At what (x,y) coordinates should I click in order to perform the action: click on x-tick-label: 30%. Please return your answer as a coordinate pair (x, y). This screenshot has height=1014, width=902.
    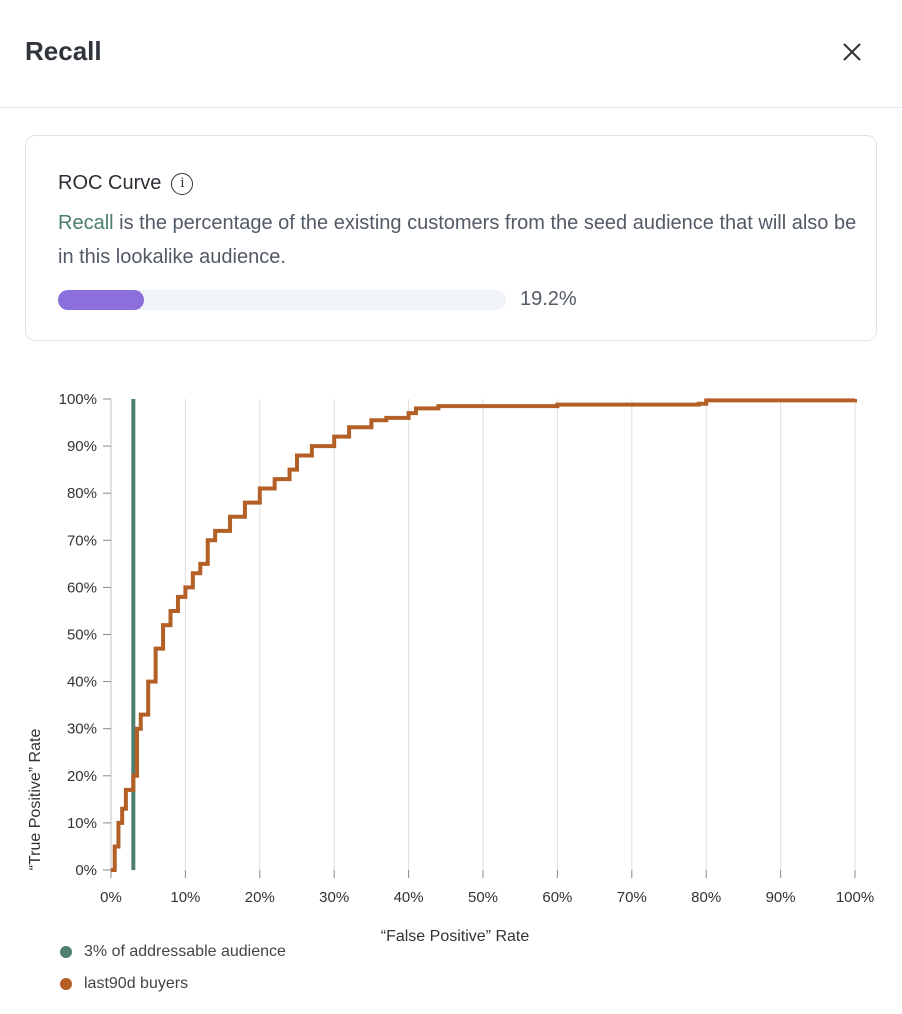
    Looking at the image, I should click on (334, 897).